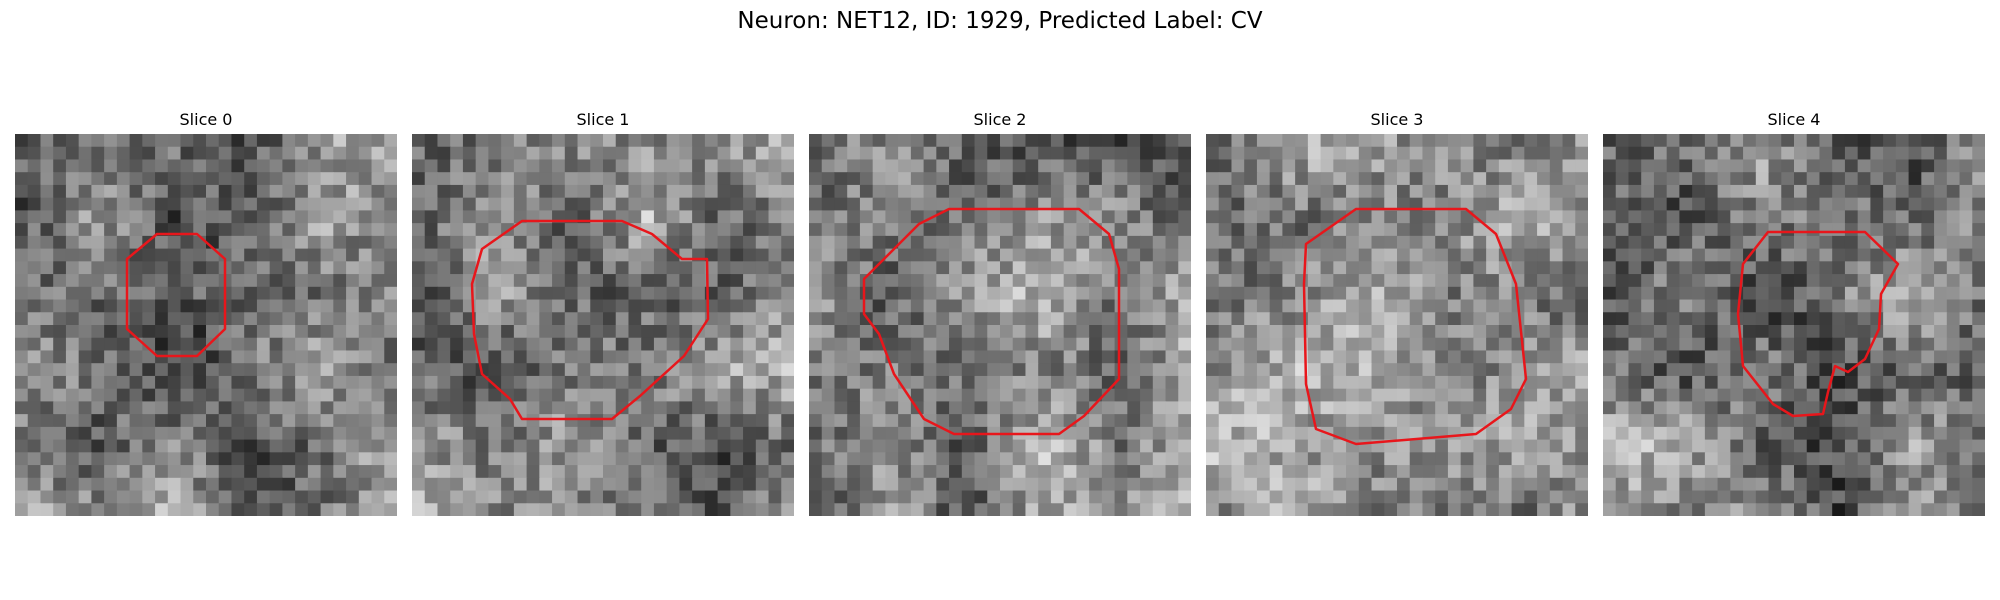  I want to click on slice-title: Slice 1, so click(603, 119).